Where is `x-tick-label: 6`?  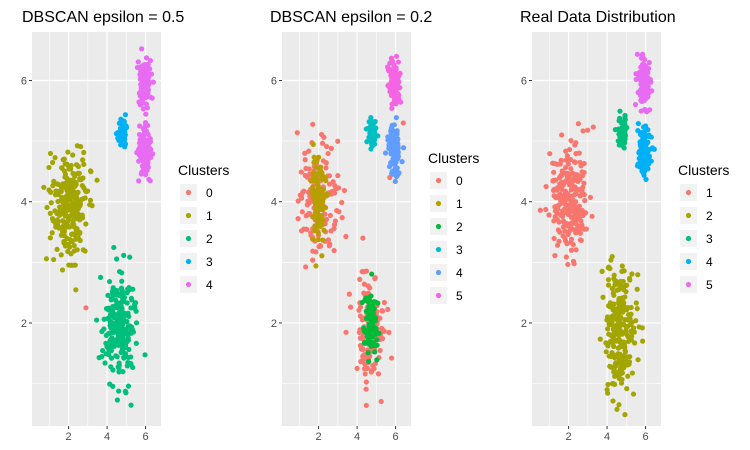 x-tick-label: 6 is located at coordinates (146, 437).